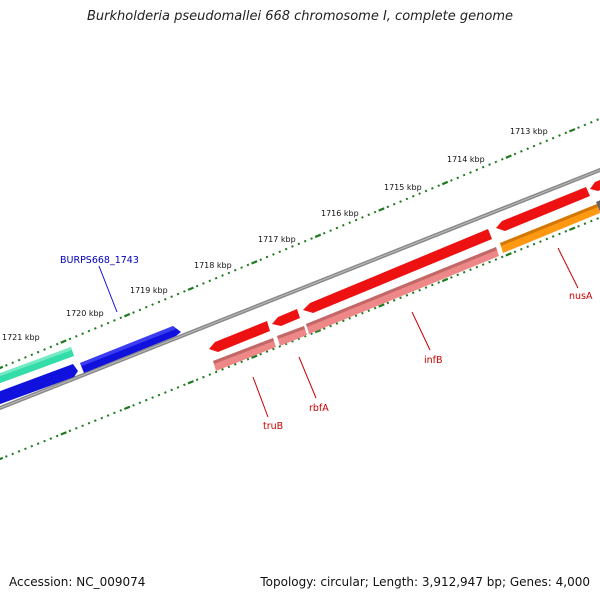 This screenshot has height=600, width=600. I want to click on gene-nusa, so click(543, 209).